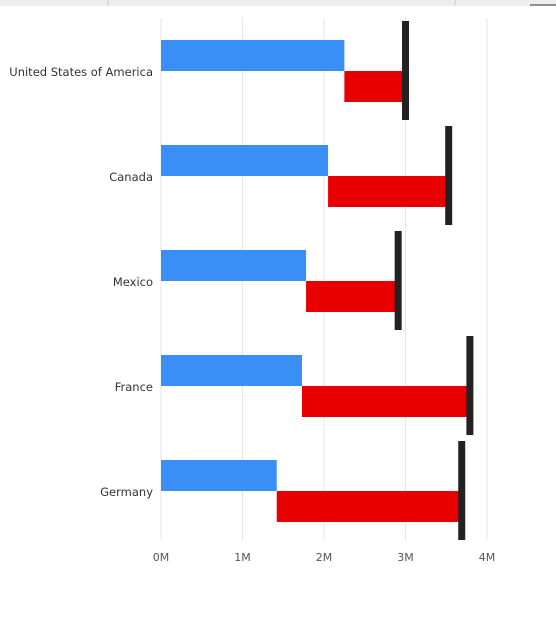 Image resolution: width=556 pixels, height=628 pixels. What do you see at coordinates (133, 282) in the screenshot?
I see `category-label: Mexico` at bounding box center [133, 282].